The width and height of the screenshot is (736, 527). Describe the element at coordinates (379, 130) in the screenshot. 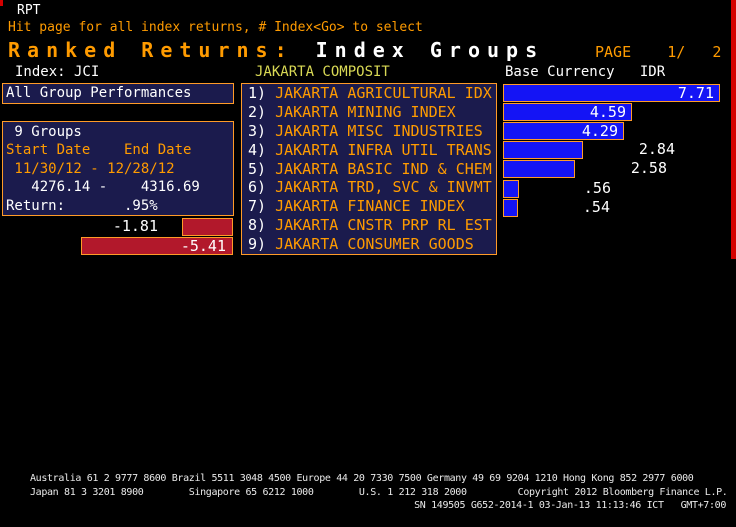

I see `row-index-name: JAKARTA MISC INDUSTRIES` at that location.